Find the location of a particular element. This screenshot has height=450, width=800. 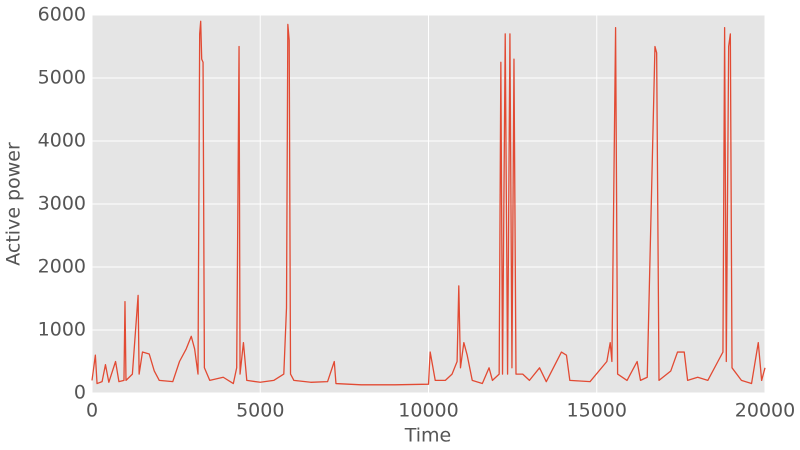

x-tick-label: 10000 is located at coordinates (428, 411).